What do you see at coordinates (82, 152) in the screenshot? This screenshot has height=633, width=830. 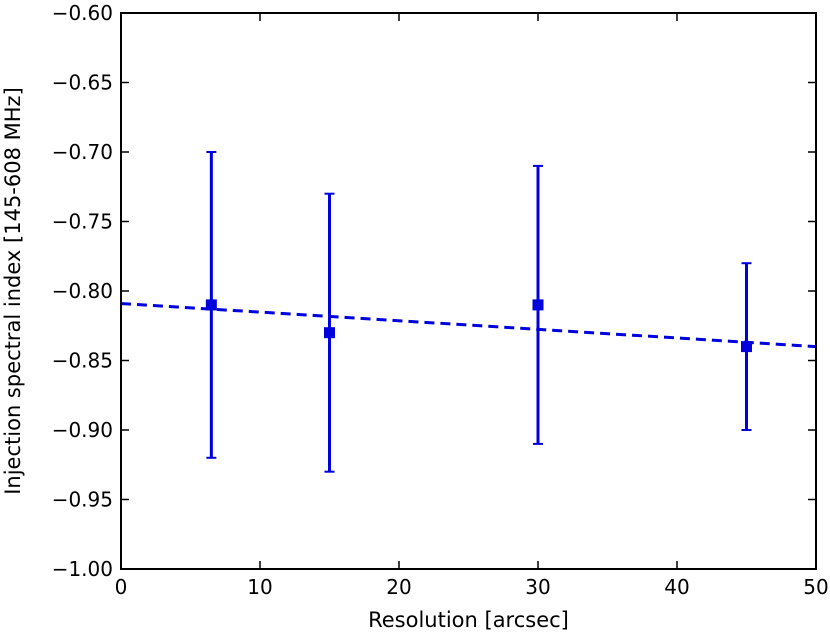 I see `y-tick-label: −0.70` at bounding box center [82, 152].